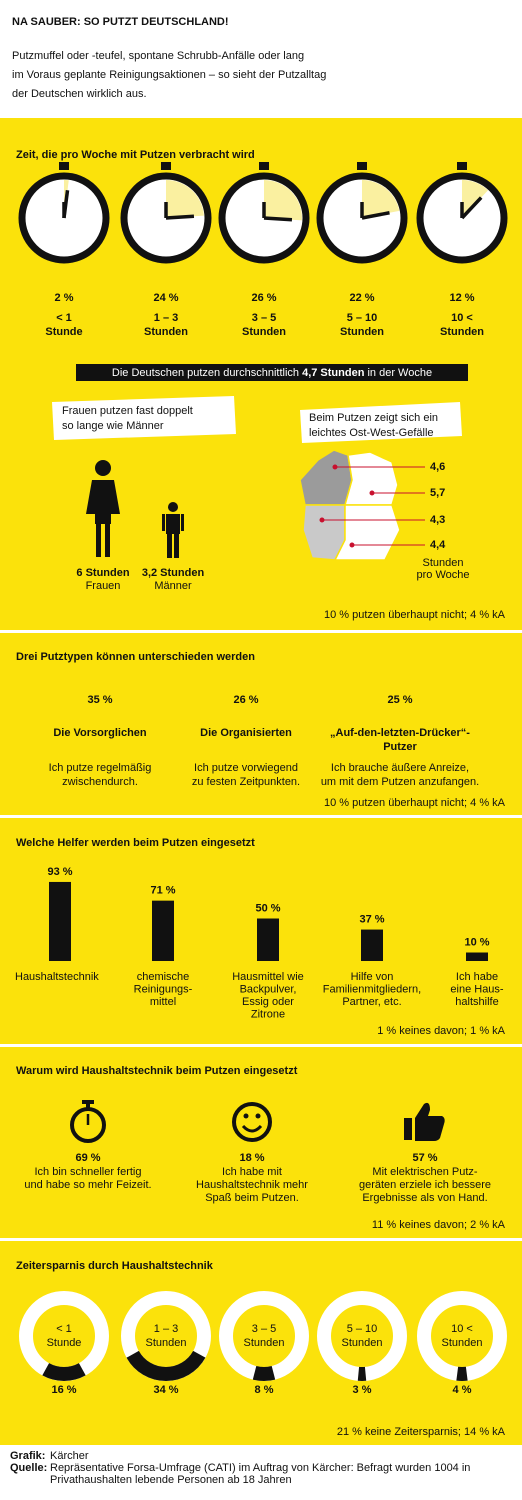 This screenshot has height=1500, width=522. What do you see at coordinates (361, 298) in the screenshot?
I see `percent-label: 22 %` at bounding box center [361, 298].